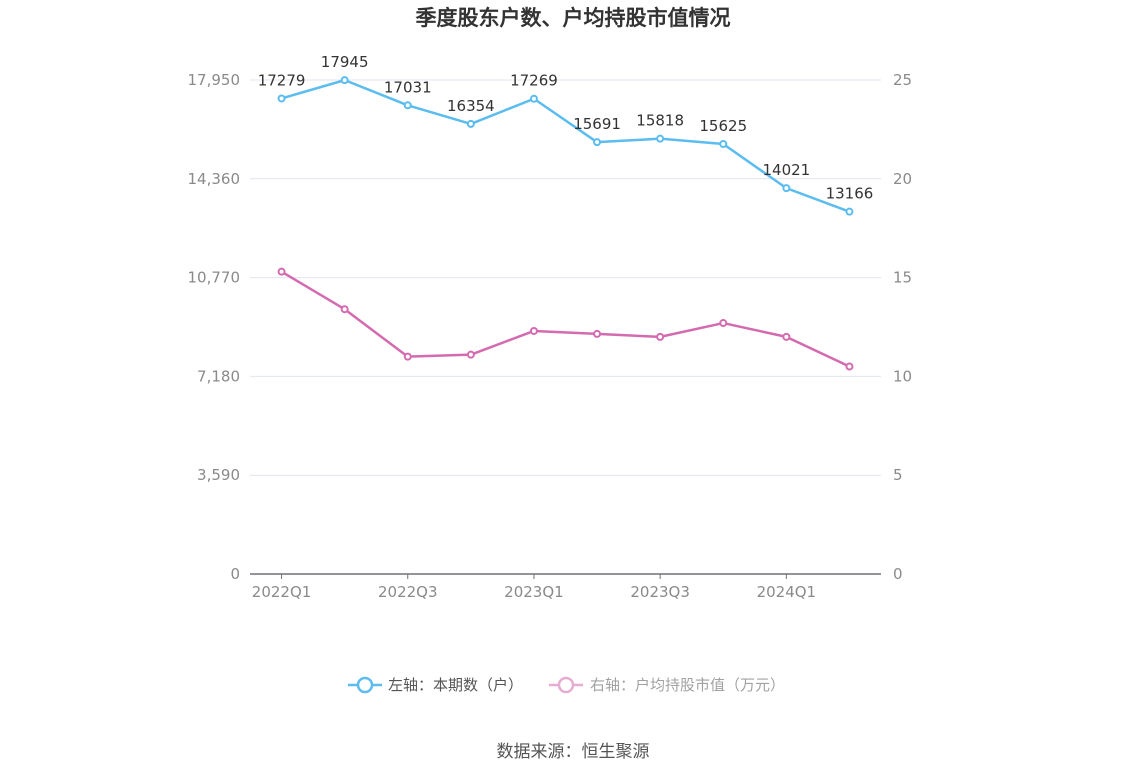 The width and height of the screenshot is (1147, 776). Describe the element at coordinates (898, 574) in the screenshot. I see `right-y-tick-label: 0` at that location.